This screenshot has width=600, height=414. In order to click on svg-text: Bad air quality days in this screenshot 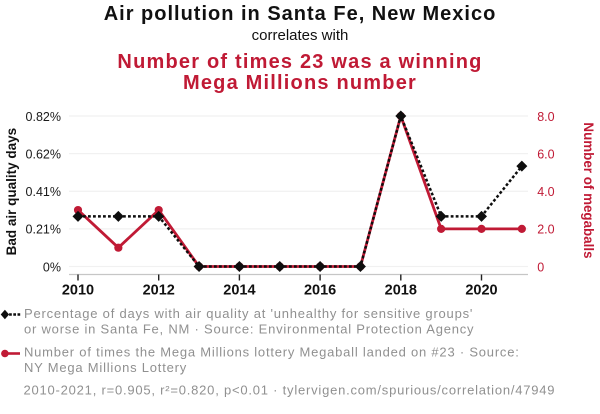, I will do `click(11, 192)`.